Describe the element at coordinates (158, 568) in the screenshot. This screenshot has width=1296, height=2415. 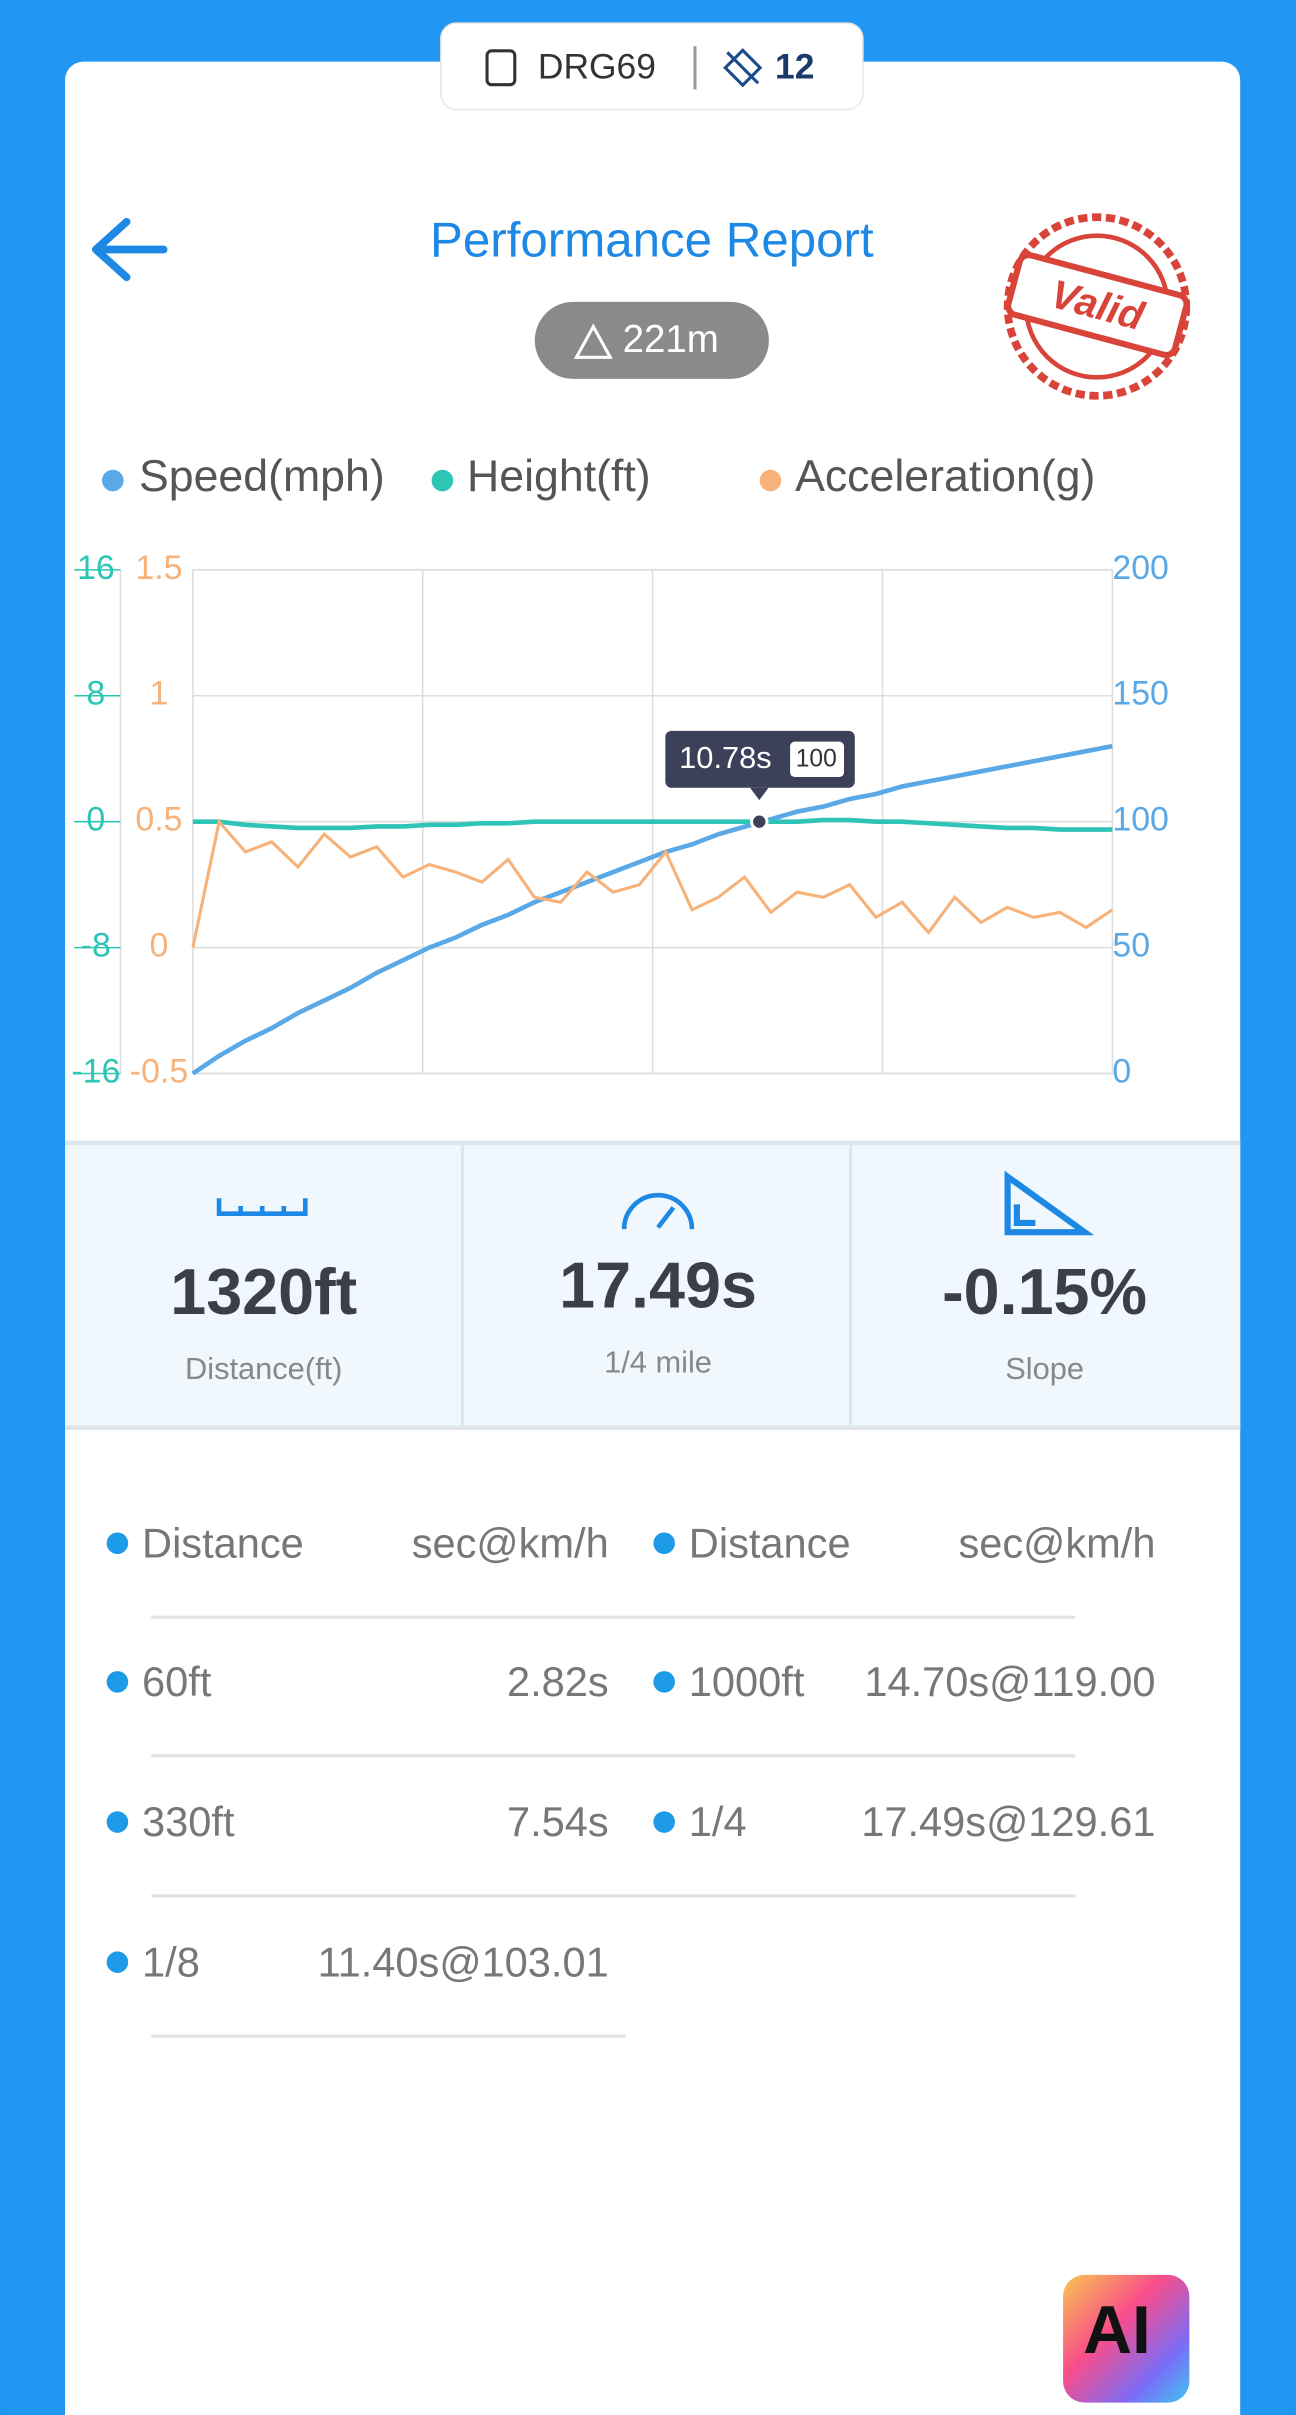
I see `tick-label: 1.5` at that location.